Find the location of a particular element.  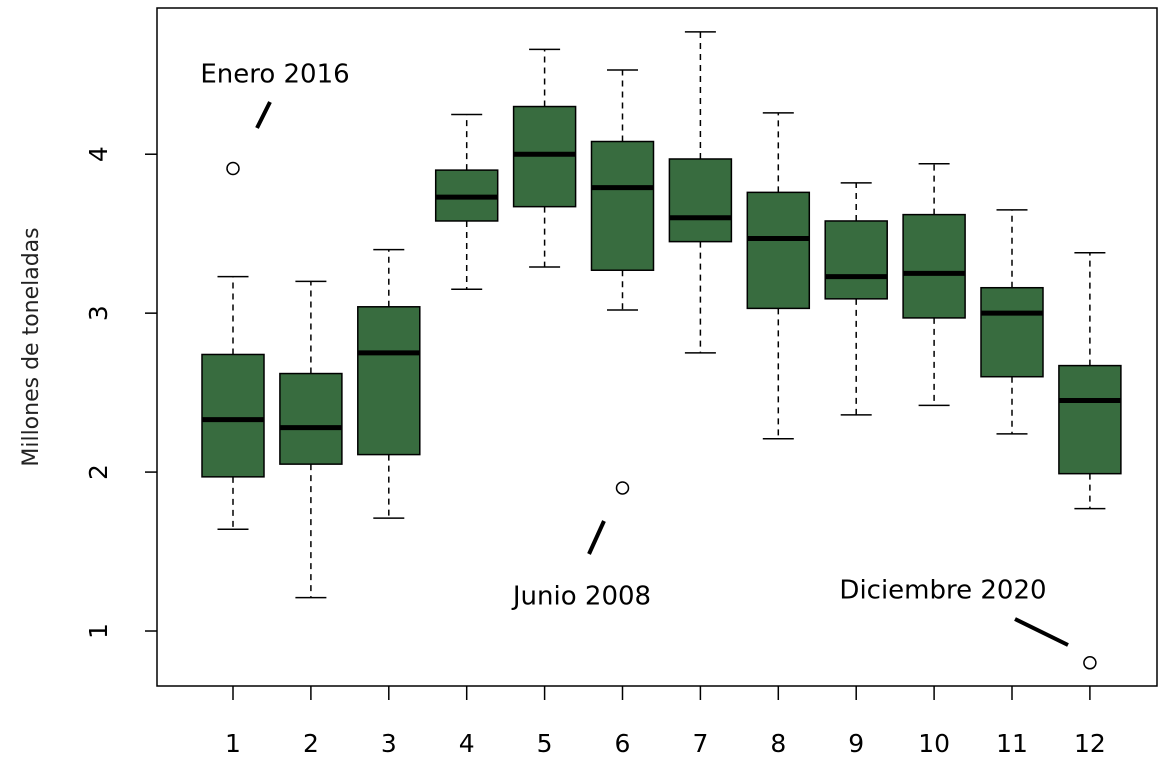

x-tick-label: 8 is located at coordinates (778, 743).